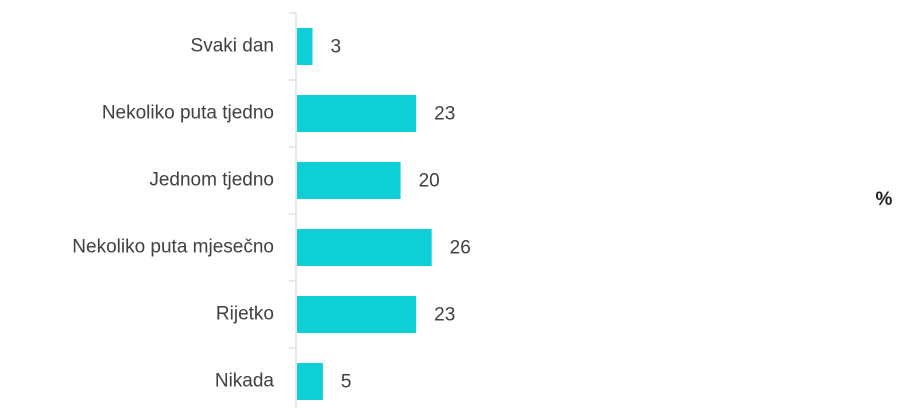 The image size is (897, 408). What do you see at coordinates (245, 314) in the screenshot?
I see `category-label: Rijetko` at bounding box center [245, 314].